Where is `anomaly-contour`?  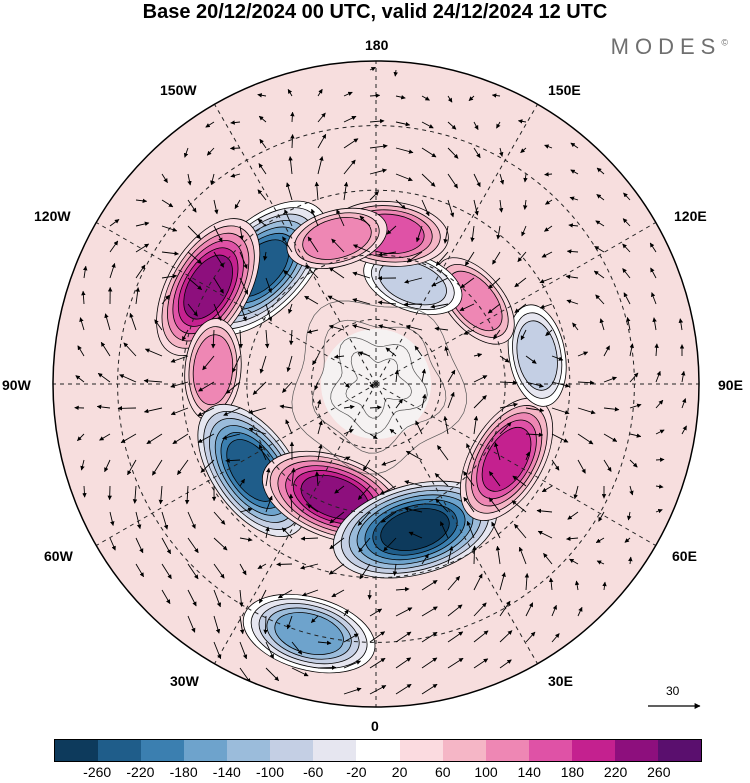
anomaly-contour is located at coordinates (337, 238).